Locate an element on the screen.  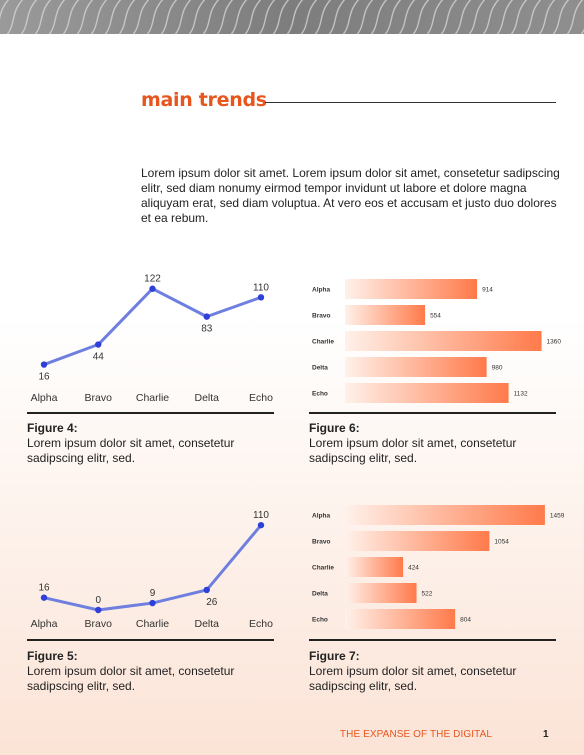
header-banner is located at coordinates (292, 17).